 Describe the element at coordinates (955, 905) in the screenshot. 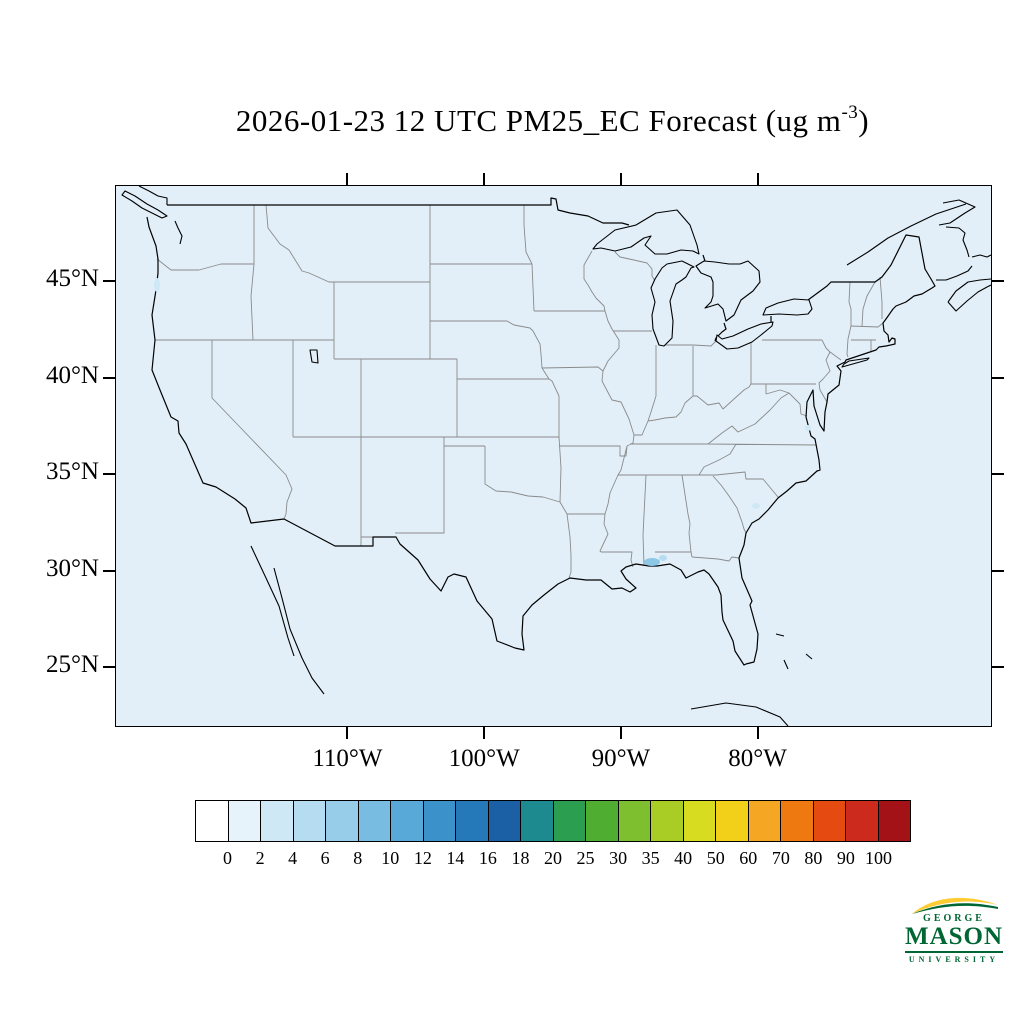

I see `gmu-swoosh-icon` at that location.